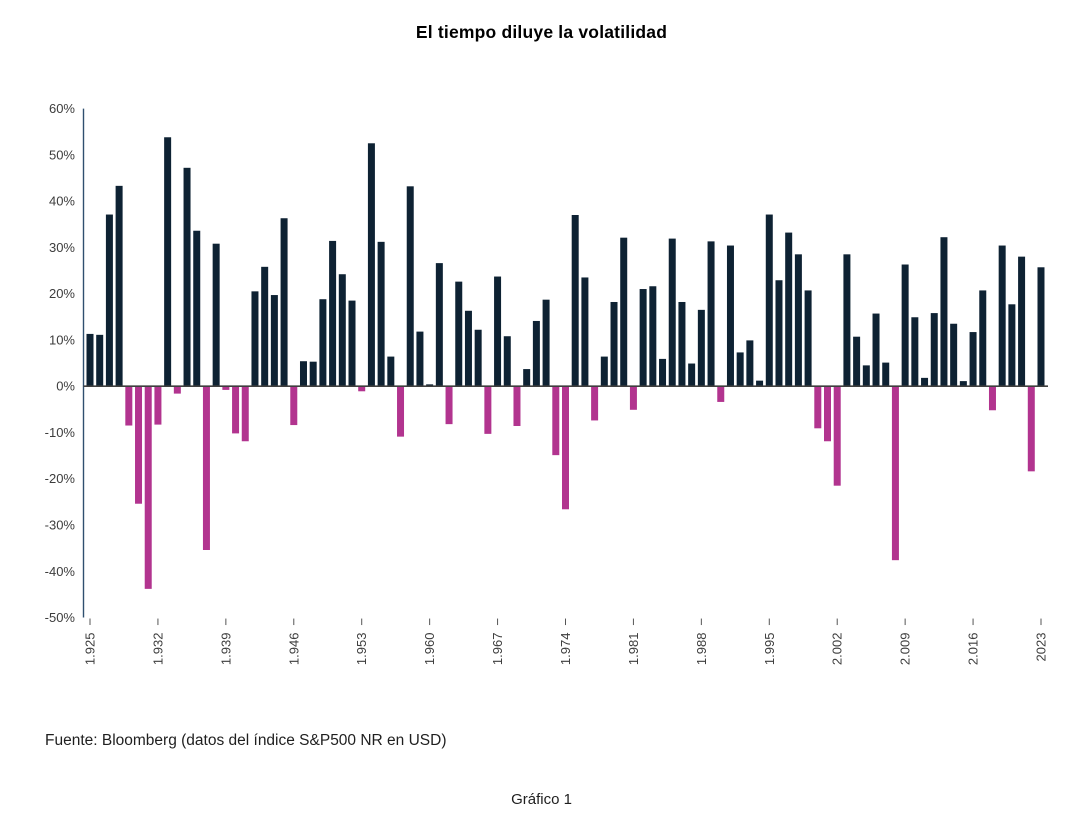  I want to click on bar-1963, so click(459, 334).